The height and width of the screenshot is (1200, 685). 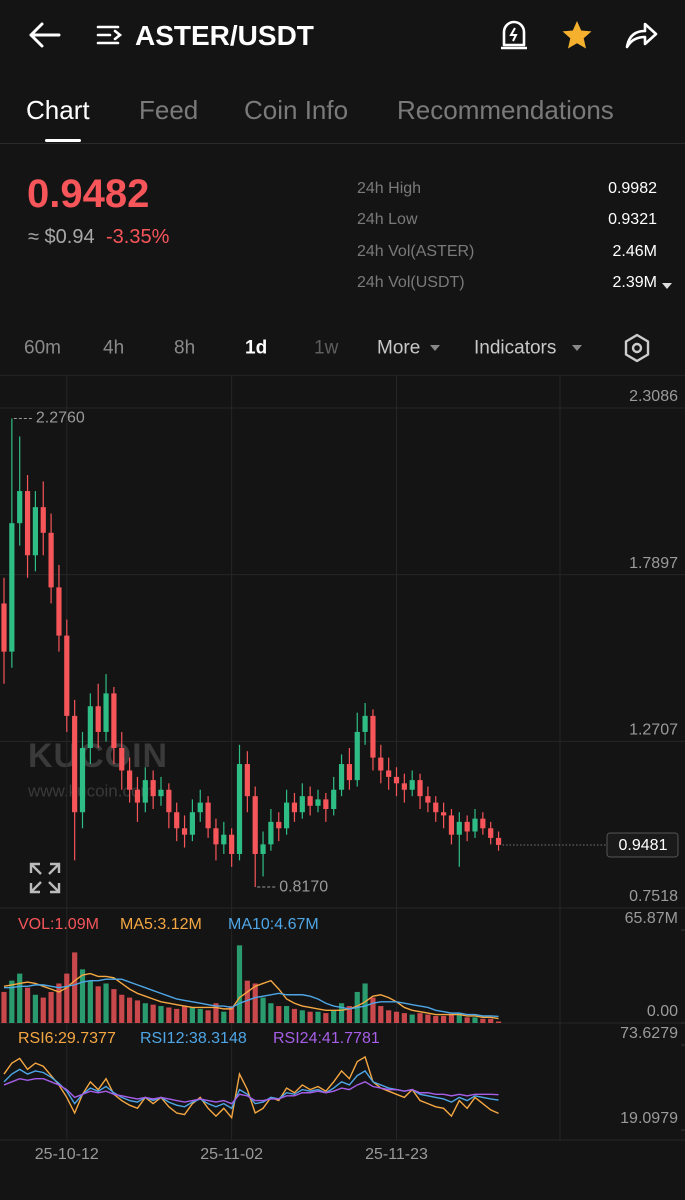 I want to click on y-tick-label: 2.3086, so click(x=653, y=396).